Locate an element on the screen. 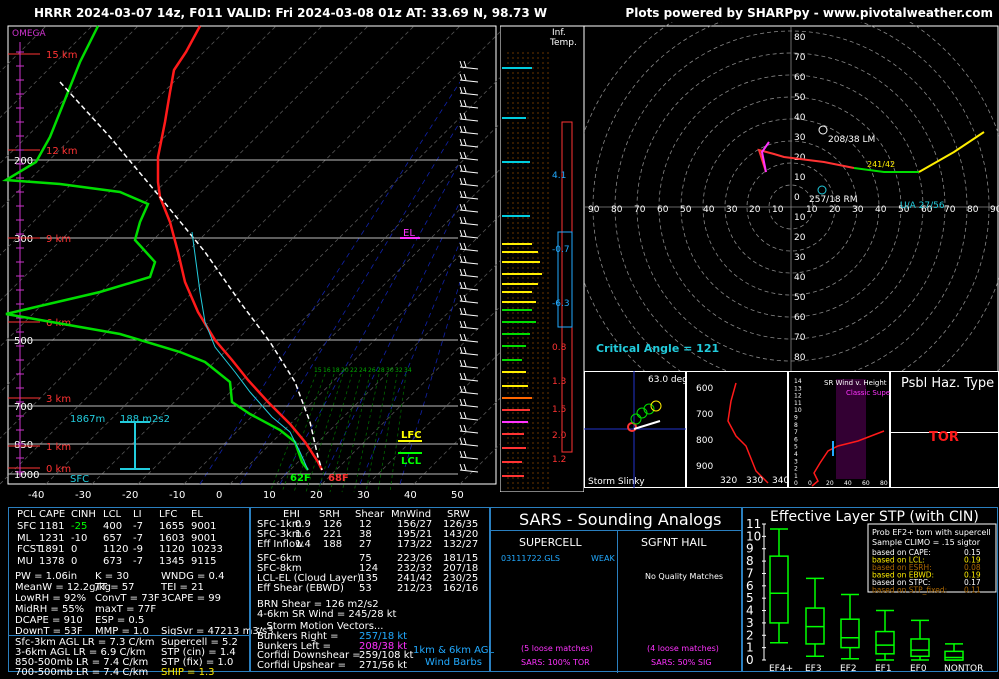  hodo-tick-x: 60 is located at coordinates (927, 210).